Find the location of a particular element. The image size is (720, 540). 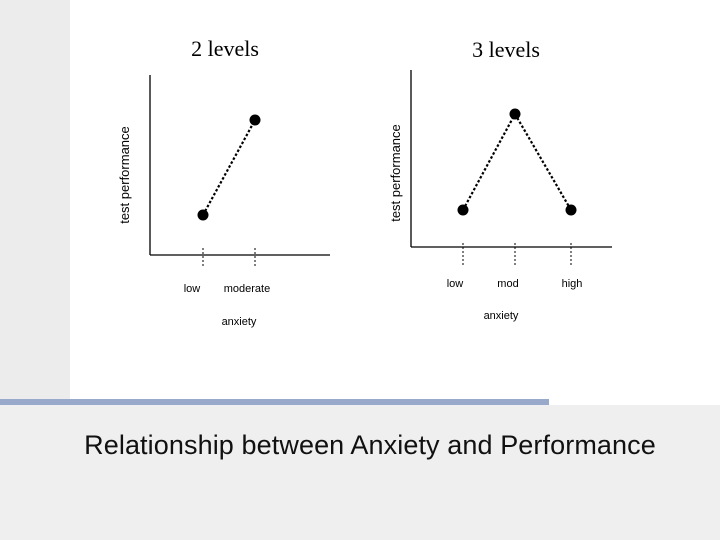

divider-bar is located at coordinates (274, 402).